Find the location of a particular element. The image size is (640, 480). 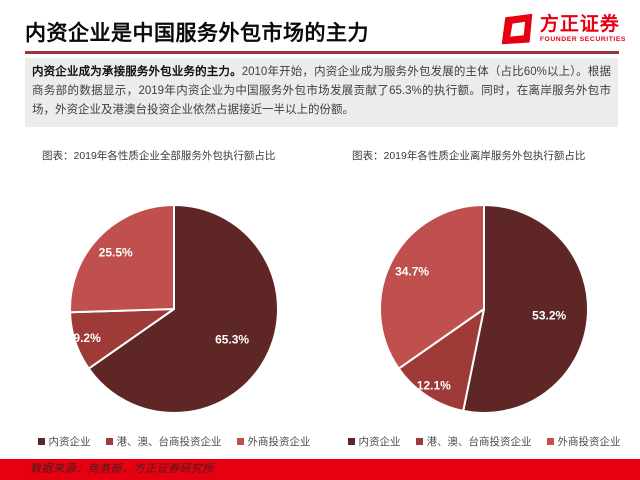

data-source-note: 数据来源：商务部，方正证券研究所 is located at coordinates (122, 469).